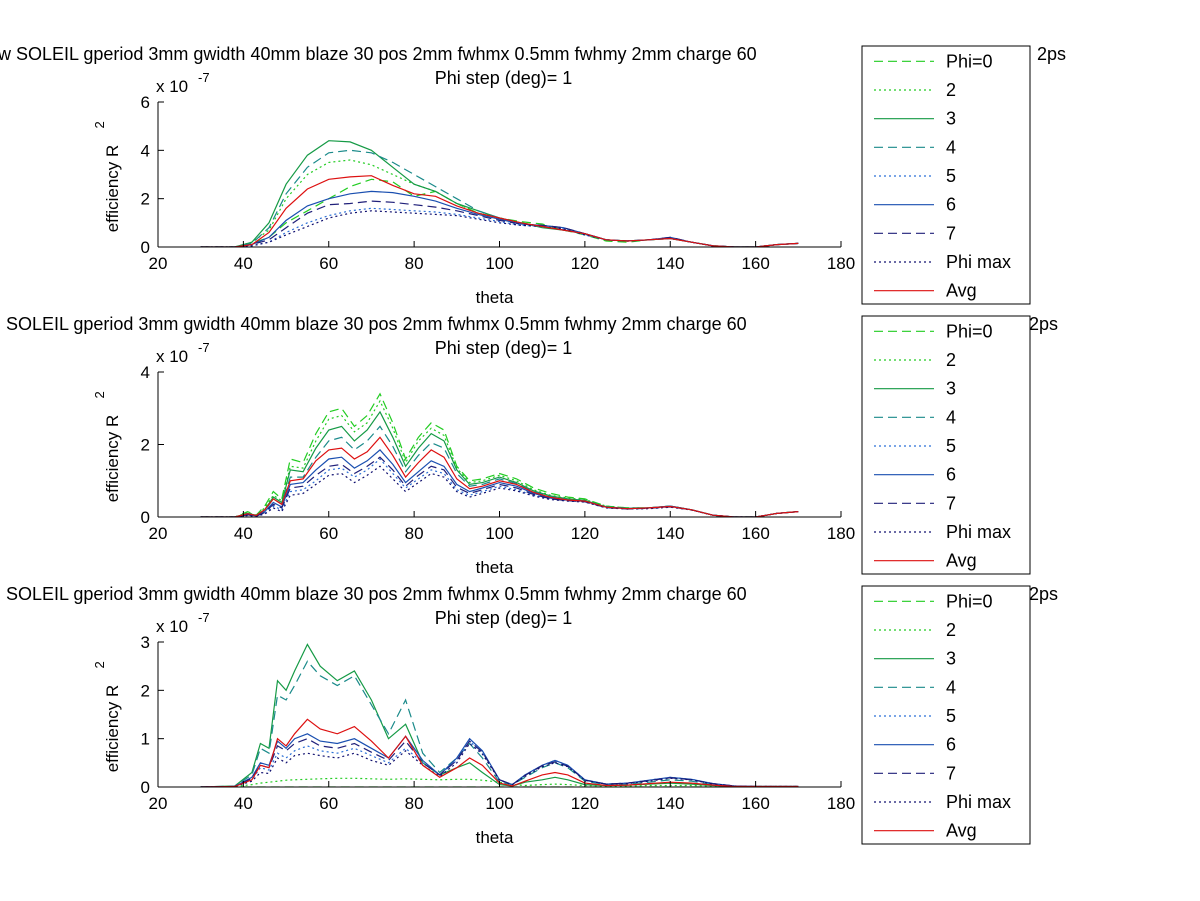  Describe the element at coordinates (145, 102) in the screenshot. I see `y-tick-label: 6` at that location.